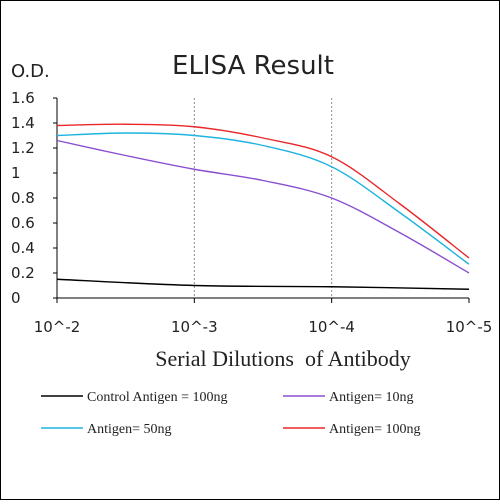 Image resolution: width=500 pixels, height=504 pixels. Describe the element at coordinates (23, 248) in the screenshot. I see `y-tick-label: 0.4` at that location.